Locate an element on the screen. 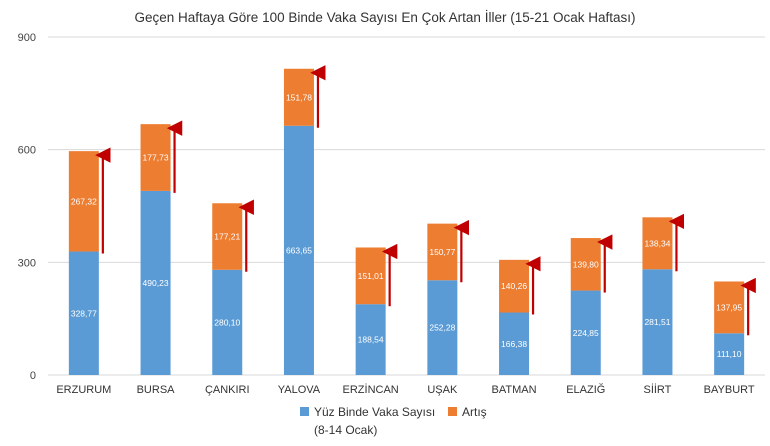 Image resolution: width=770 pixels, height=446 pixels. data-label-increase: 138,34 is located at coordinates (657, 243).